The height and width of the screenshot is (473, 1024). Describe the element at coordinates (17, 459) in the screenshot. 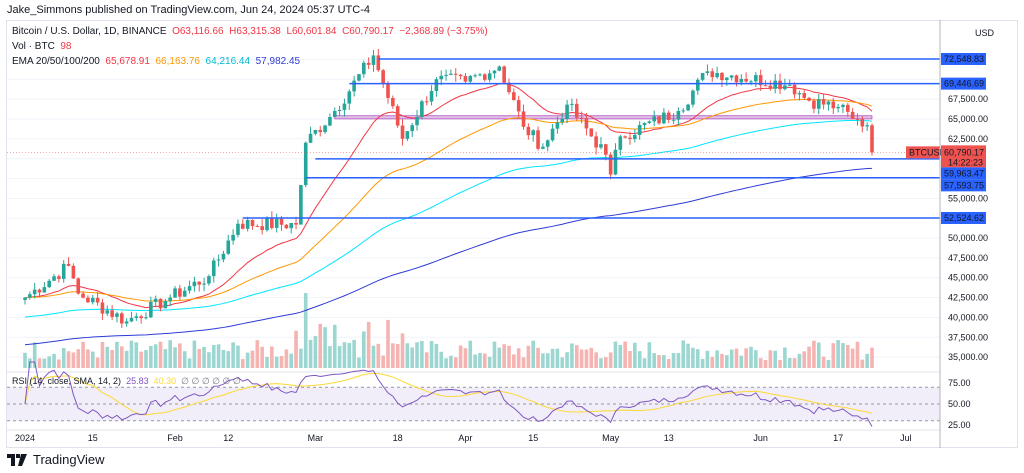

I see `tradingview-logo-icon` at that location.